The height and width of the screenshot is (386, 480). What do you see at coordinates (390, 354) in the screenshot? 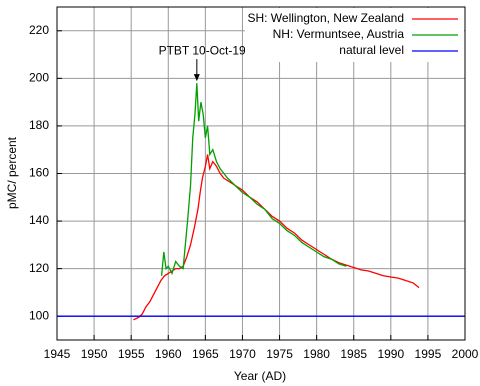
I see `x-tick-label: 1990` at bounding box center [390, 354].